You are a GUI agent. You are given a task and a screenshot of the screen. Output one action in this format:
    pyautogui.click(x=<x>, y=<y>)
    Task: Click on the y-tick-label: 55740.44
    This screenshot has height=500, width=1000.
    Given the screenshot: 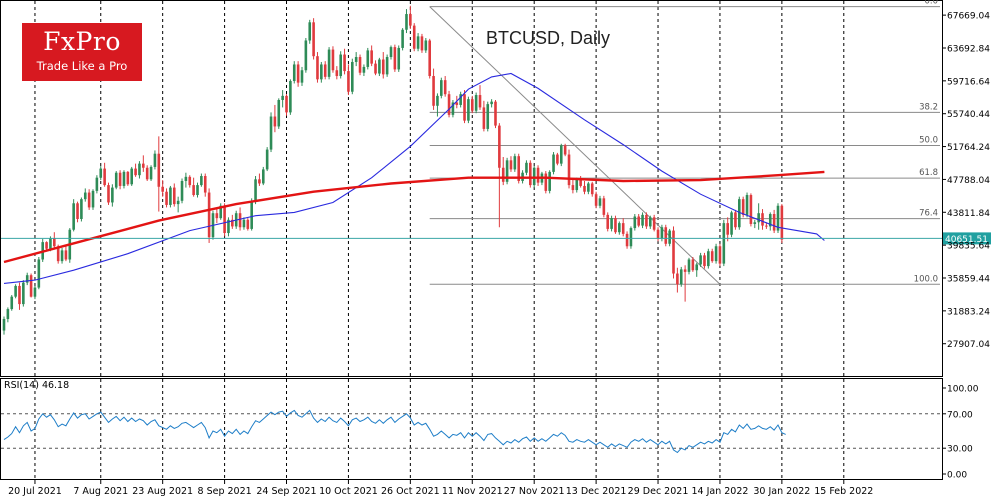 What is the action you would take?
    pyautogui.click(x=968, y=115)
    